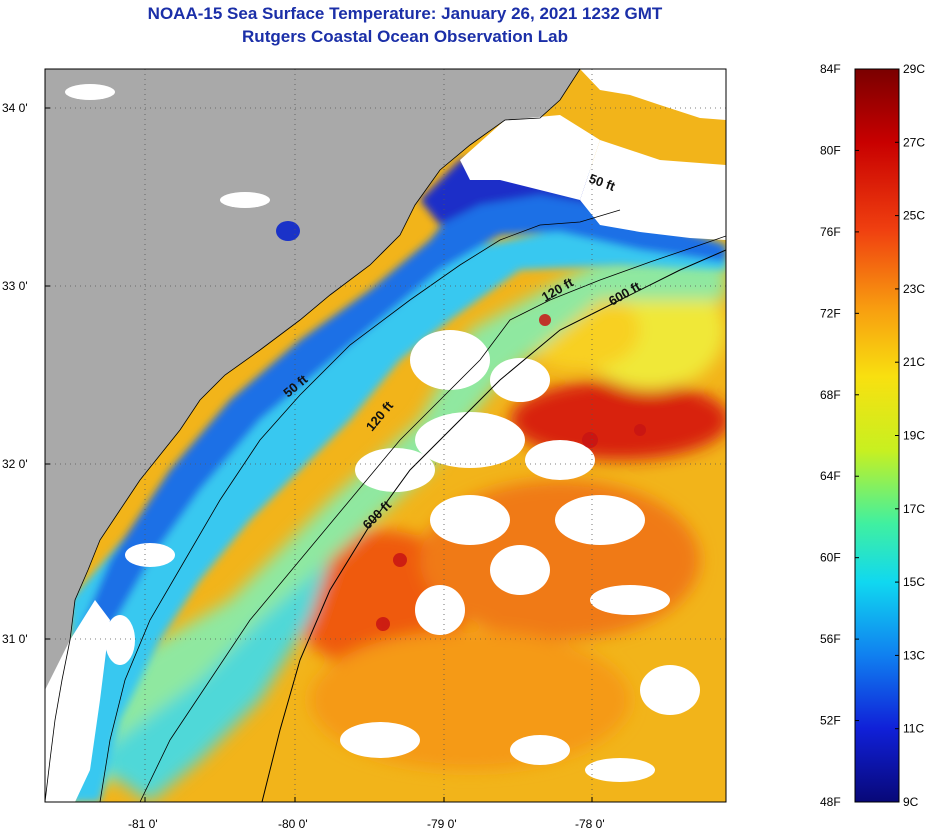 The height and width of the screenshot is (832, 928). I want to click on colorbar-label-c: 11C, so click(913, 729).